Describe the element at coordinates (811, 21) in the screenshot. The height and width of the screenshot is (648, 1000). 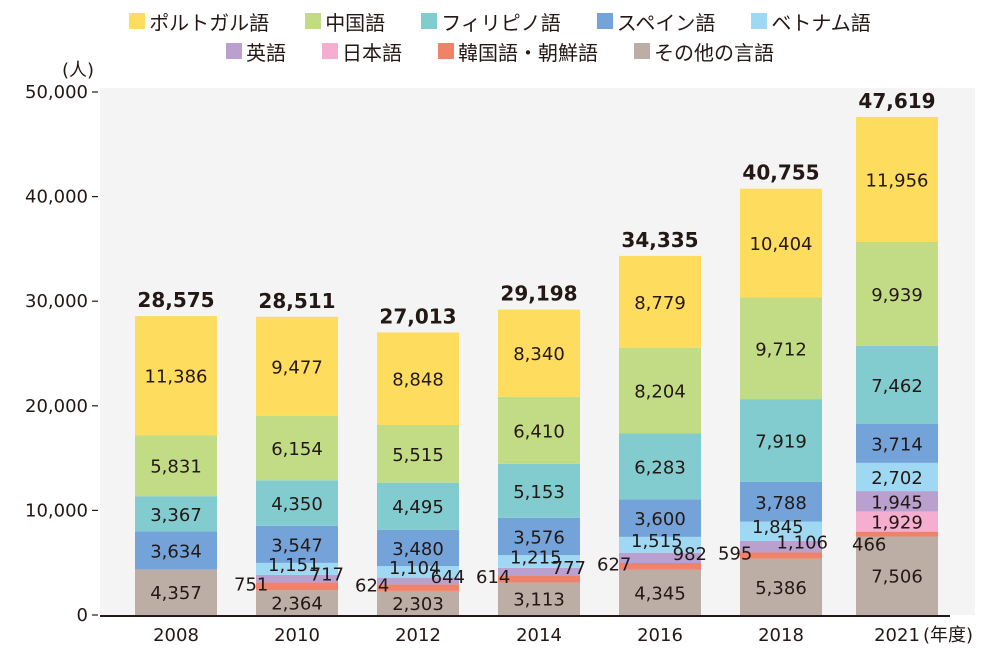
I see `legend-item: ベトナム語` at that location.